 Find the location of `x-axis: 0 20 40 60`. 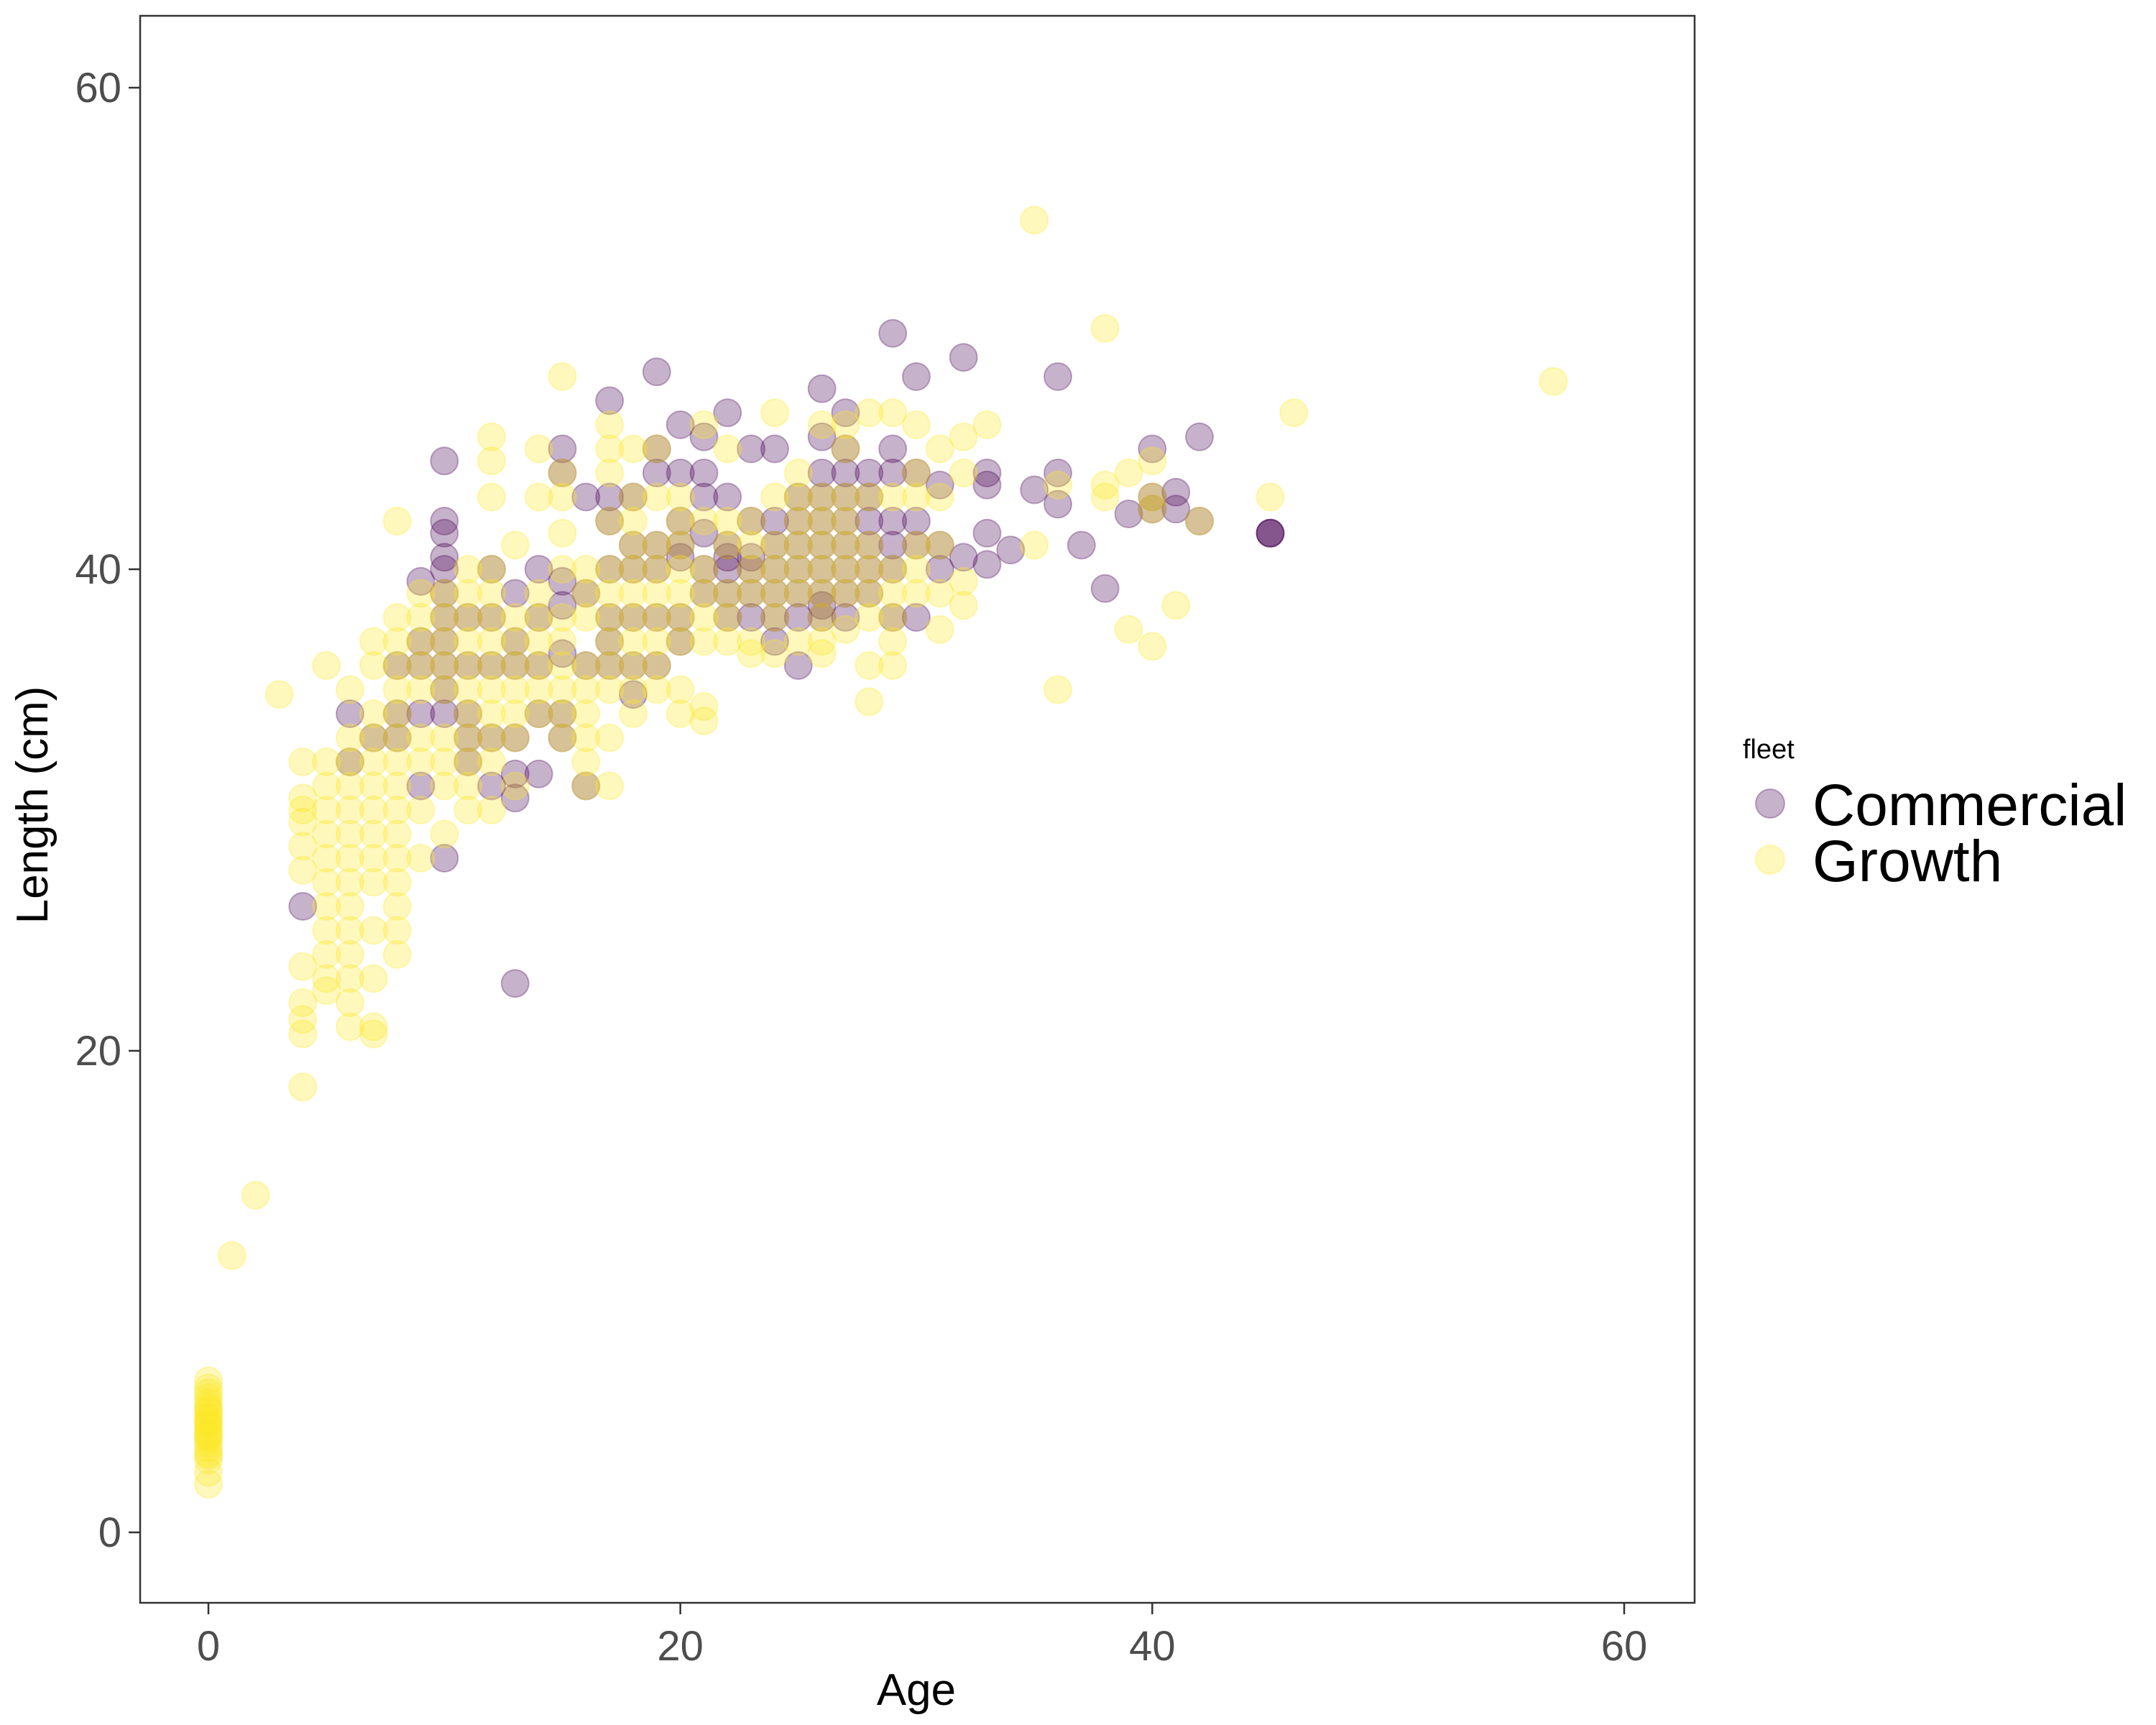

x-axis: 0 20 40 60 is located at coordinates (922, 1636).